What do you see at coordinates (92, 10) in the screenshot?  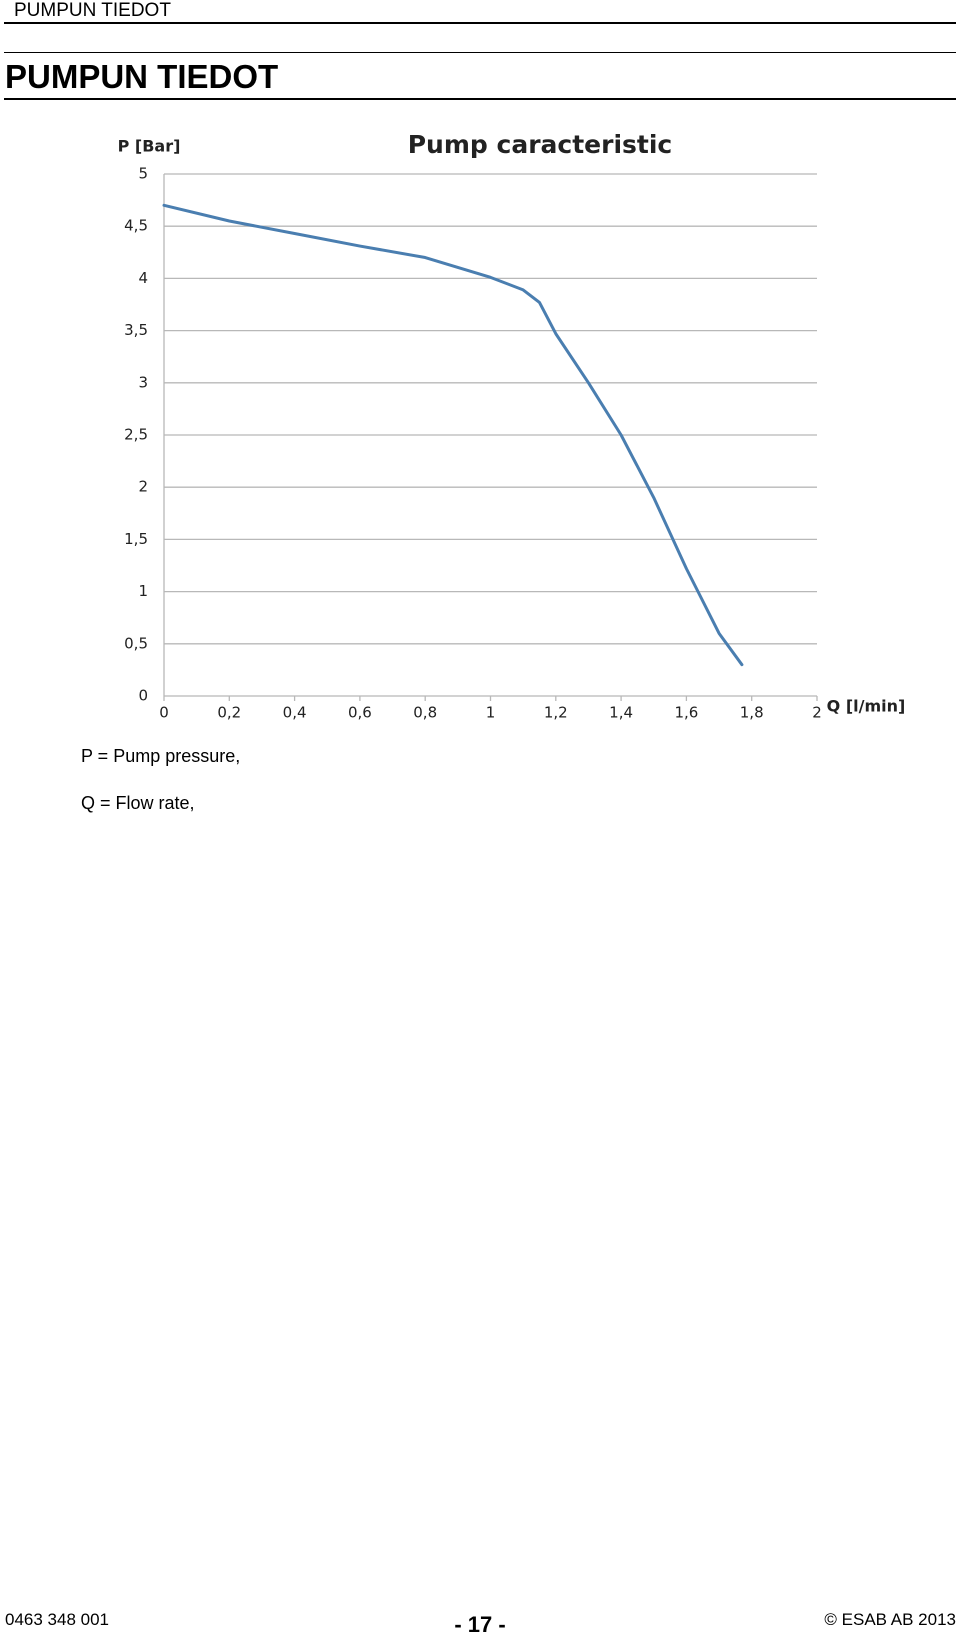 I see `running-title: PUMPUN TIEDOT` at bounding box center [92, 10].